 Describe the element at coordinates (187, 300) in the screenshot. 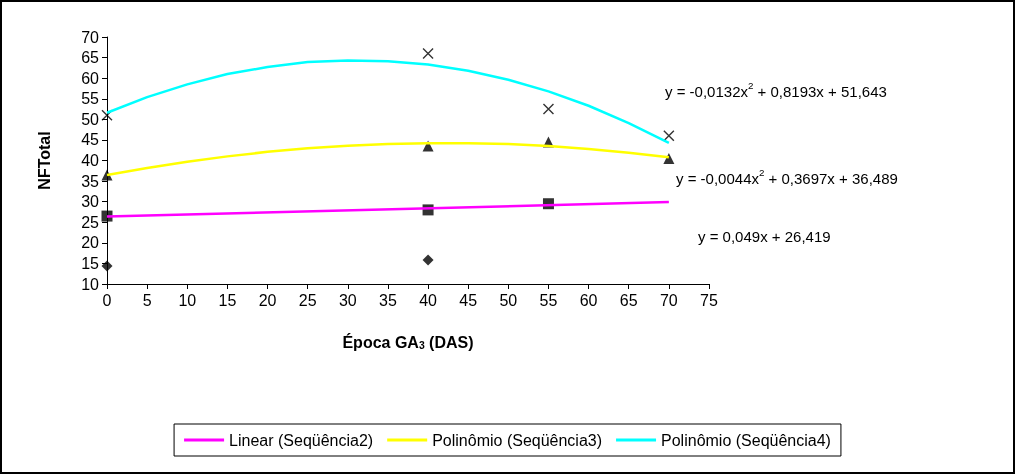

I see `x-tick-label: 10` at that location.